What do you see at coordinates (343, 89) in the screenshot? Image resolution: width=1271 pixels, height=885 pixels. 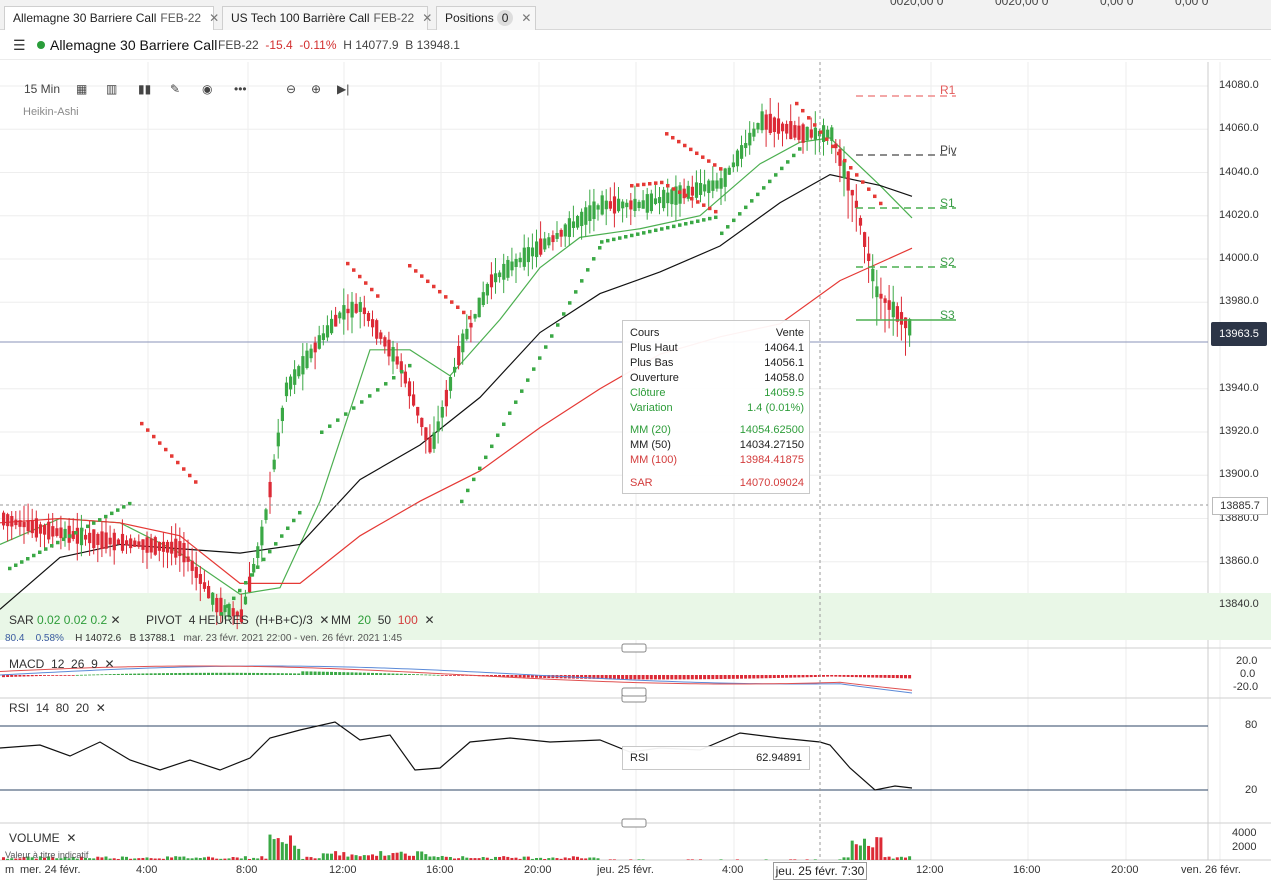 I see `play-to-end-icon: ▶|` at bounding box center [343, 89].